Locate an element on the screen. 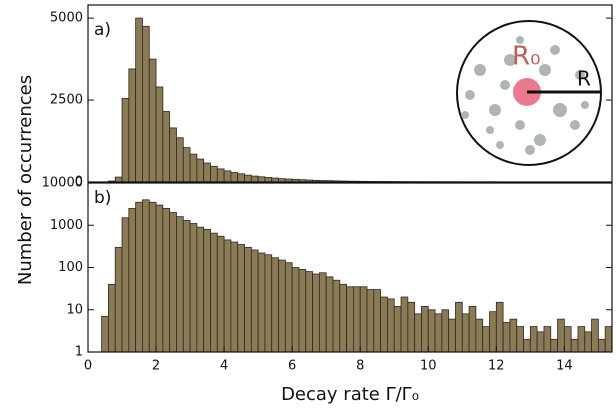 This screenshot has width=616, height=411. x-tick-label: 8 is located at coordinates (360, 366).